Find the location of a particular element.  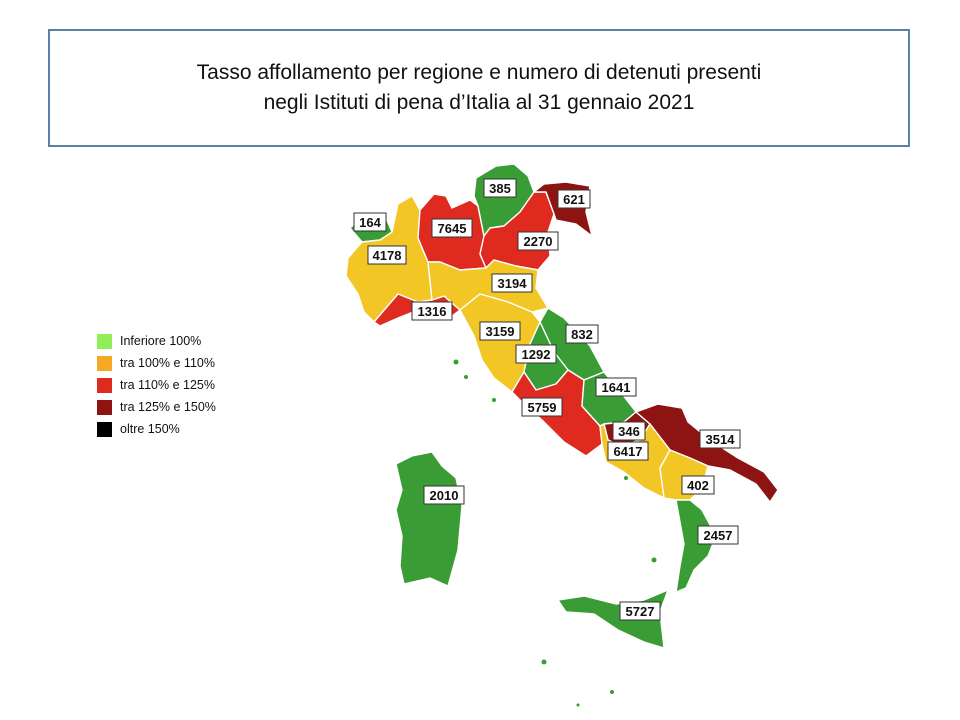

label-basilicata: 402 is located at coordinates (698, 485).